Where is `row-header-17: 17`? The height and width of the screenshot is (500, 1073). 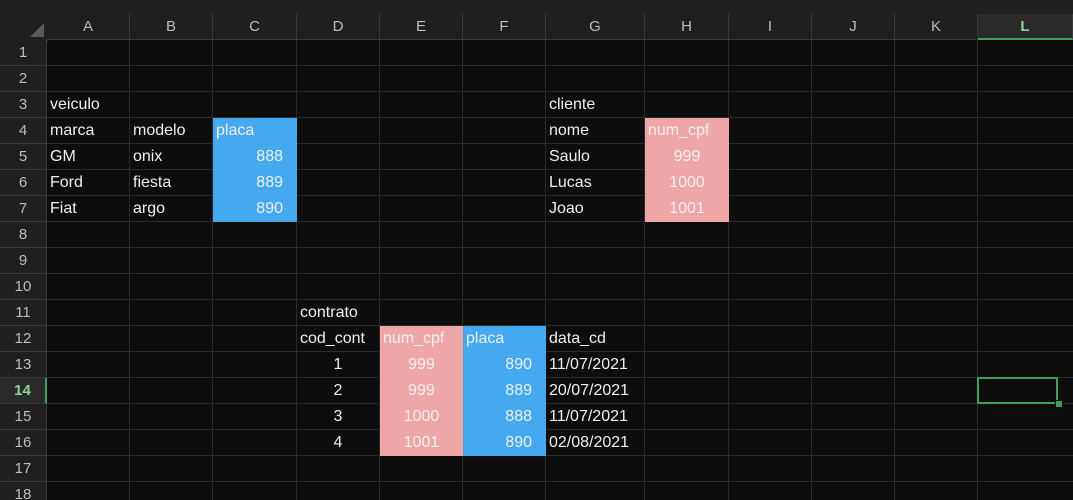
row-header-17: 17 is located at coordinates (23, 469).